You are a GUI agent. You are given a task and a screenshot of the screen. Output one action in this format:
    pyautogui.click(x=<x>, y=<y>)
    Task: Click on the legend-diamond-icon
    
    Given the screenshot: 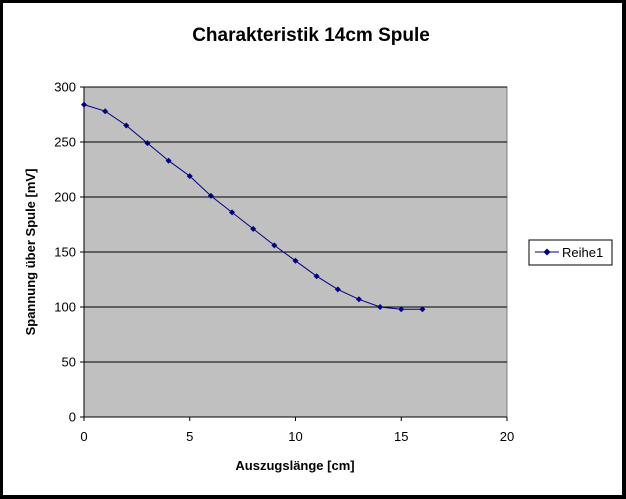 What is the action you would take?
    pyautogui.click(x=547, y=252)
    